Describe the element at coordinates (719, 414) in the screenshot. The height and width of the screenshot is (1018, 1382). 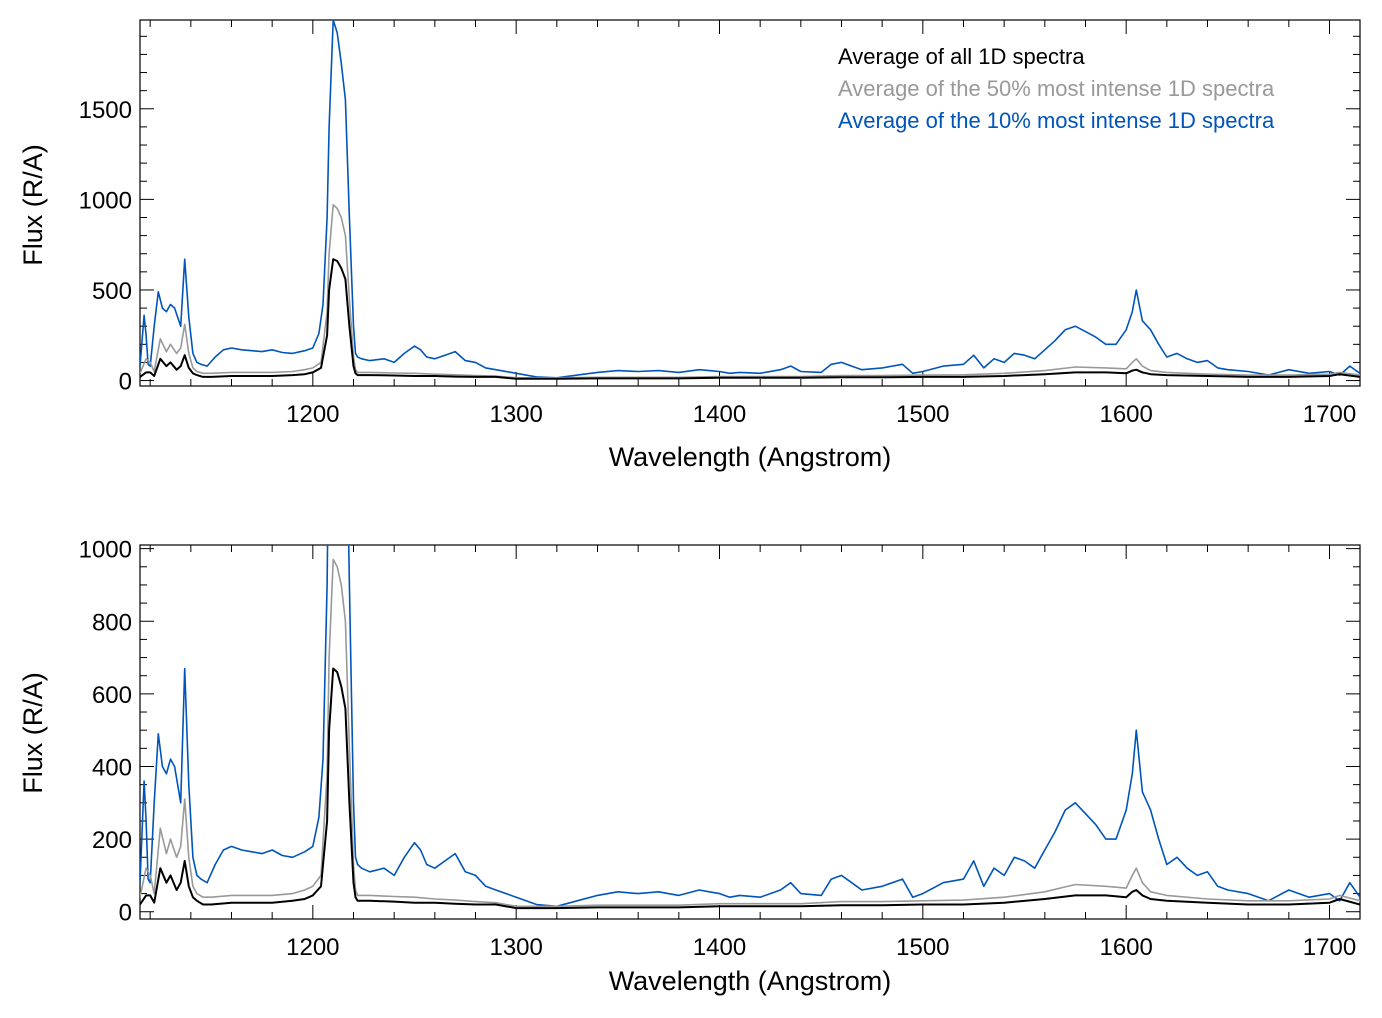
I see `top-x-tick-label: 1400` at that location.